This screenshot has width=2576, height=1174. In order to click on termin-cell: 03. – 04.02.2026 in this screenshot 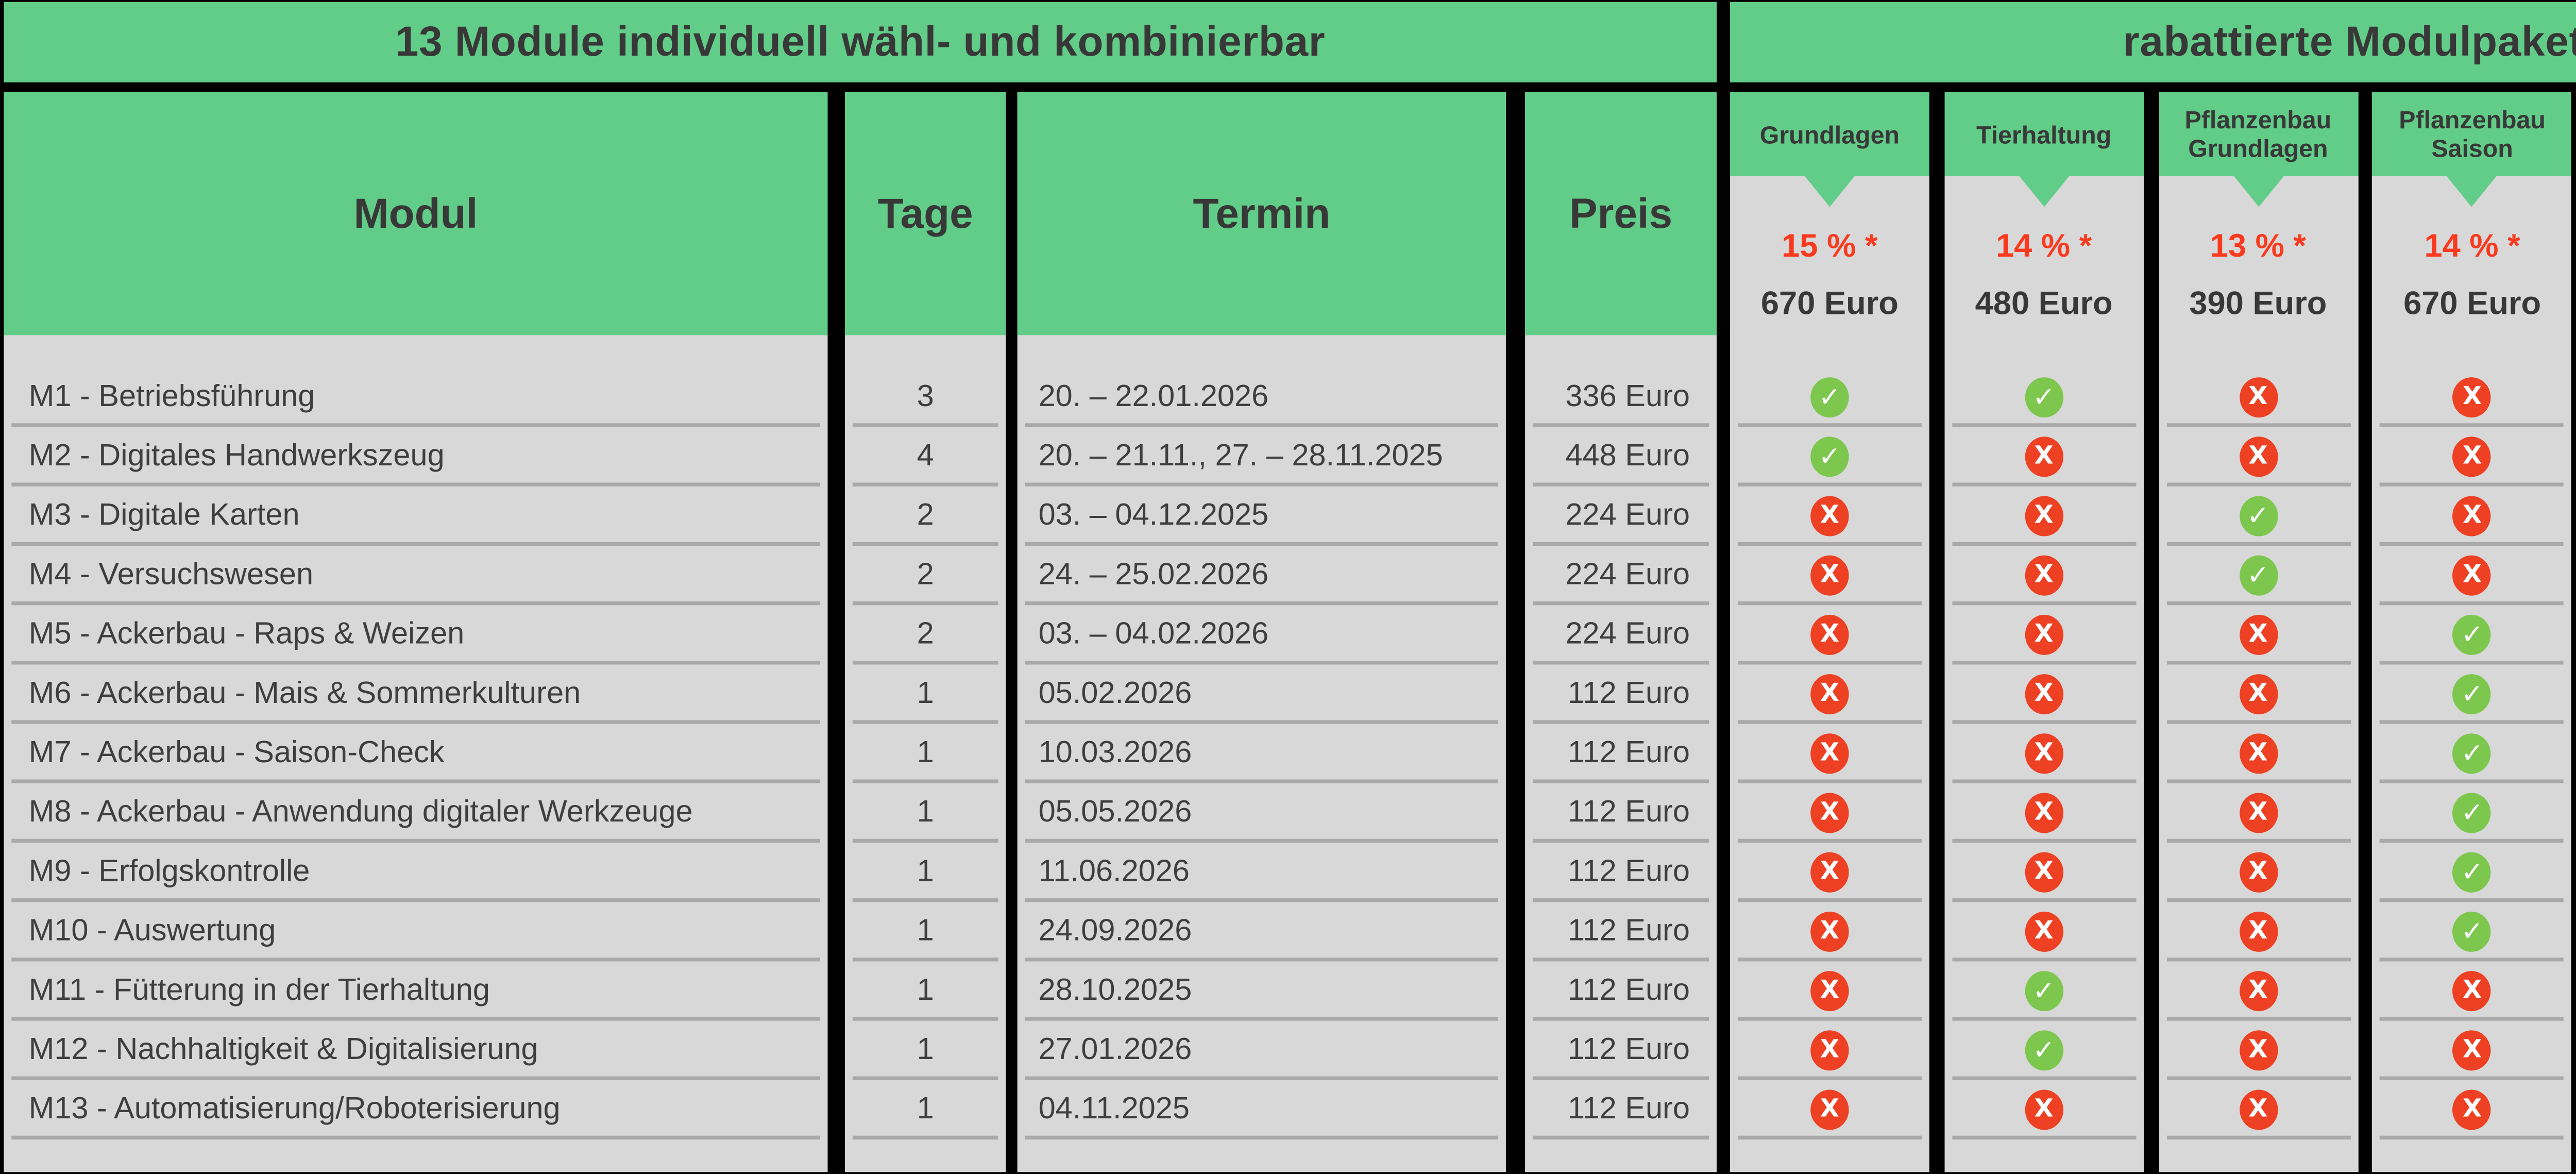, I will do `click(1262, 635)`.